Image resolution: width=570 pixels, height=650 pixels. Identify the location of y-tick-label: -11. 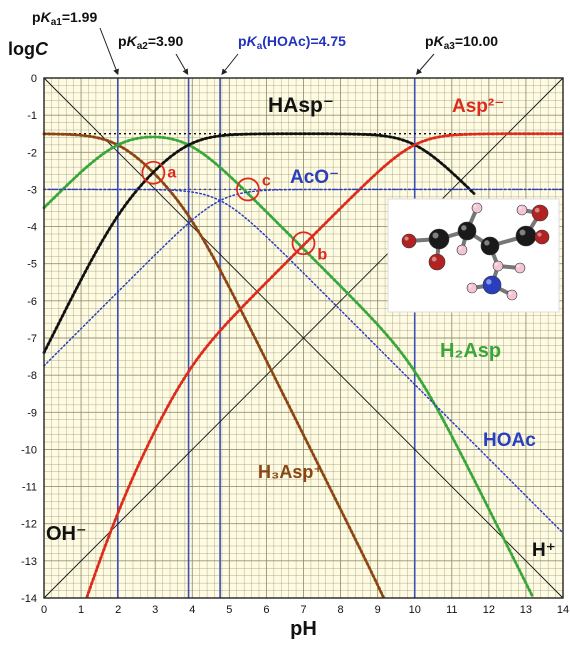
(29, 488).